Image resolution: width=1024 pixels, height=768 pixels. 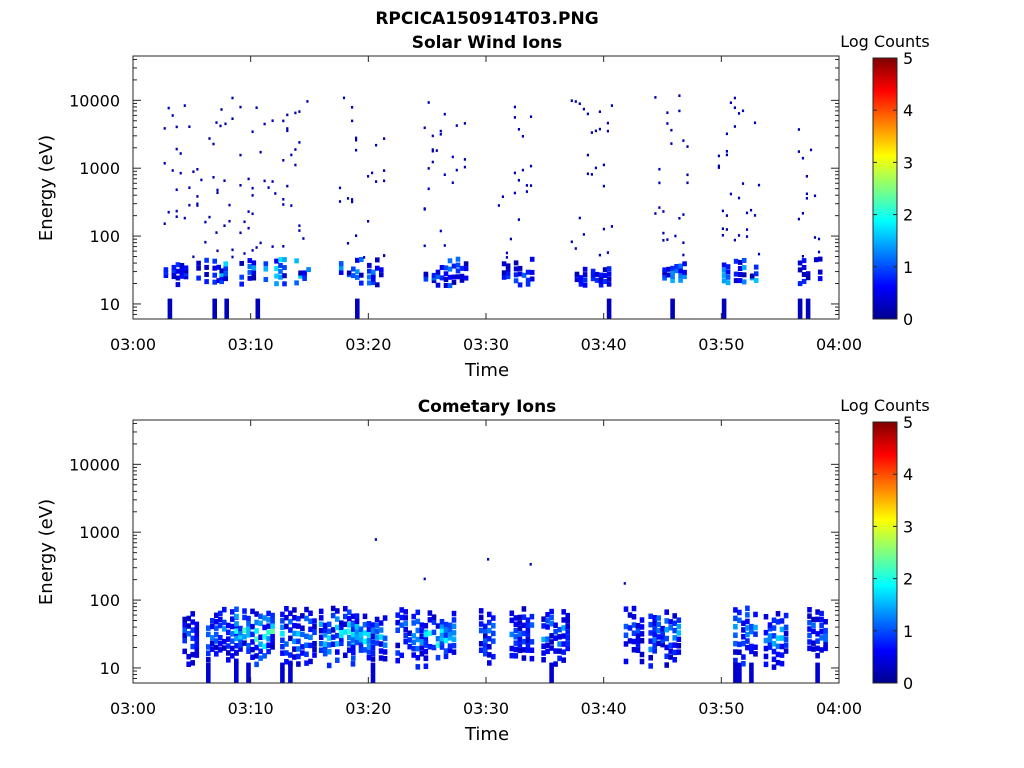 I want to click on colorbar-tick-label: 0, so click(x=908, y=683).